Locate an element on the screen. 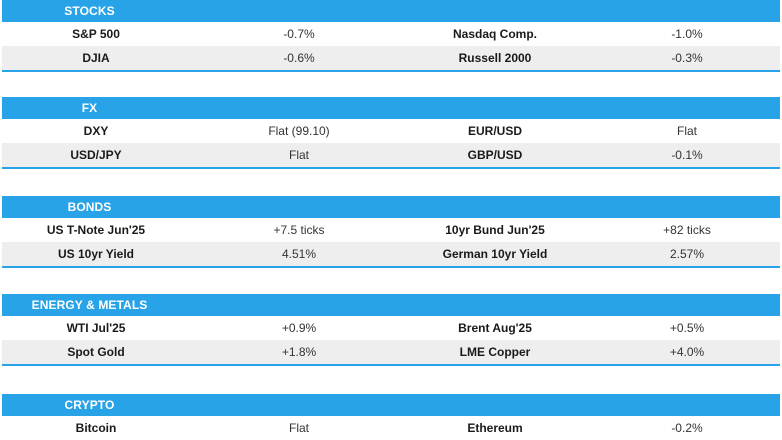  instrument-name: US T-Note Jun'25 is located at coordinates (96, 230).